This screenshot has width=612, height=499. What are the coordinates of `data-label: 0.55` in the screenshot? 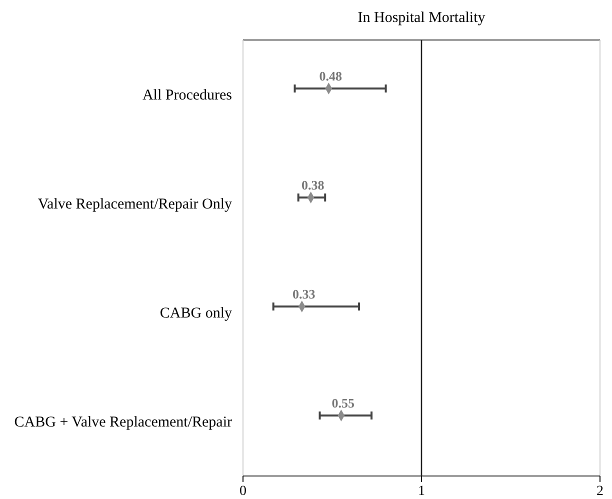 It's located at (344, 403).